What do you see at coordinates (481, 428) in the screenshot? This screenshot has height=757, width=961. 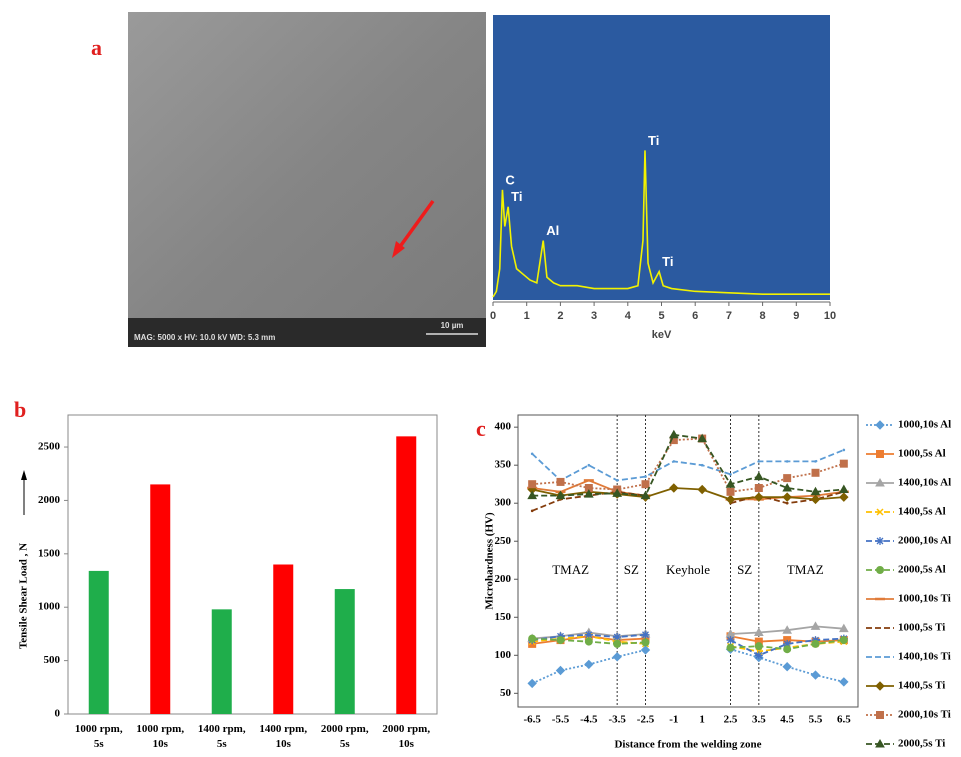 I see `panel-label: c` at bounding box center [481, 428].